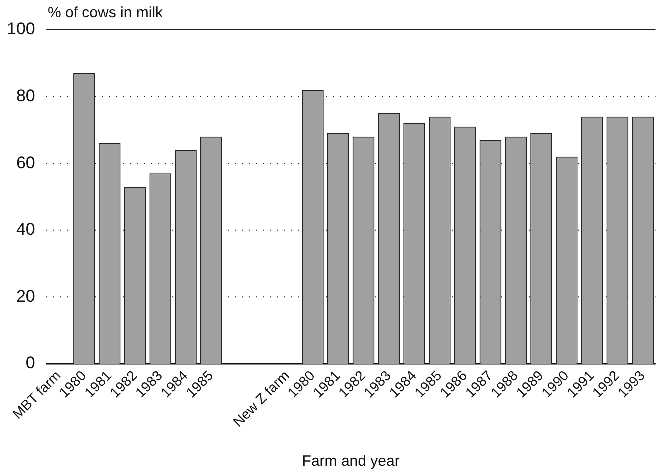 This screenshot has width=659, height=475. I want to click on x-axis-title: Farm and year, so click(351, 461).